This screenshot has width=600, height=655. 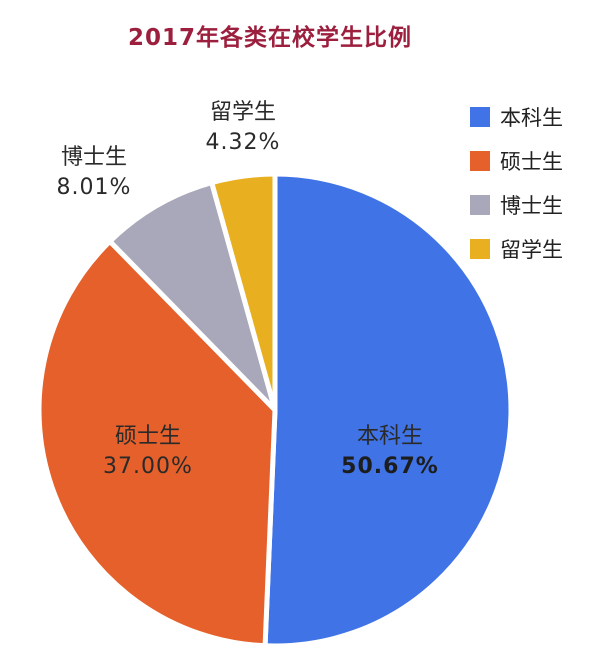 I want to click on slice-label-name: 本科生, so click(x=390, y=436).